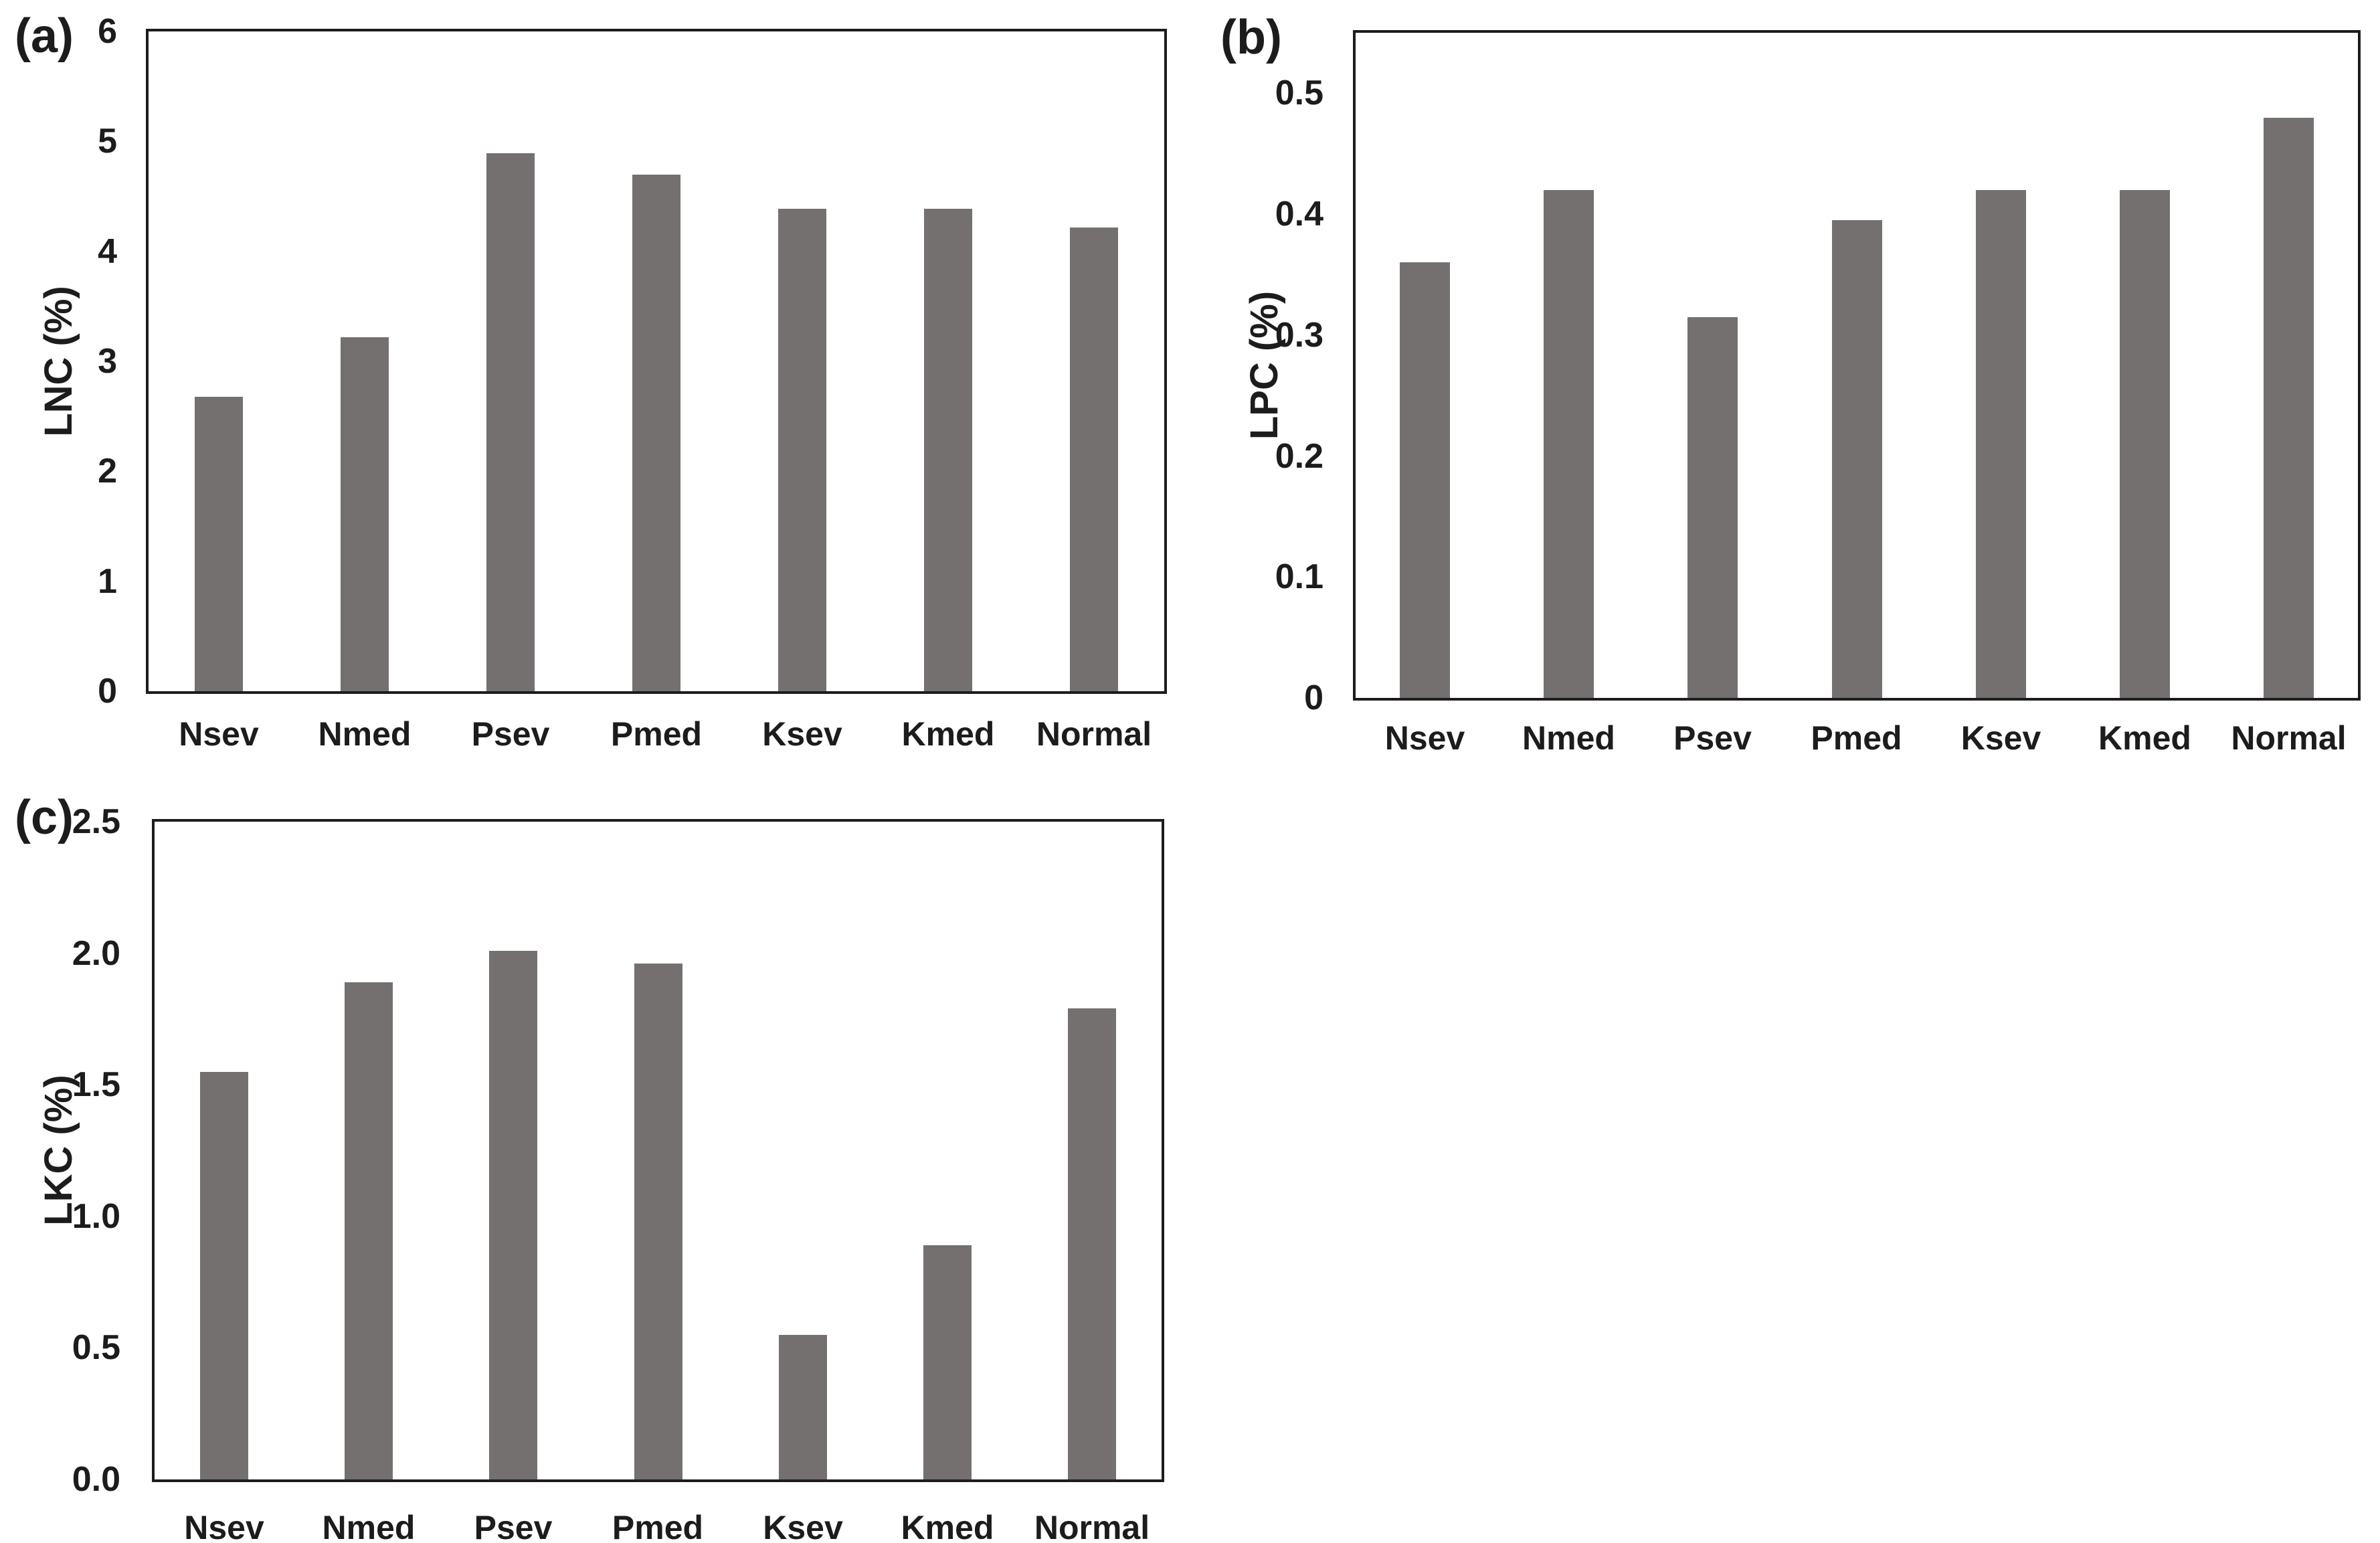 The height and width of the screenshot is (1543, 2380). Describe the element at coordinates (96, 1216) in the screenshot. I see `y-tick-label: 1.0` at that location.